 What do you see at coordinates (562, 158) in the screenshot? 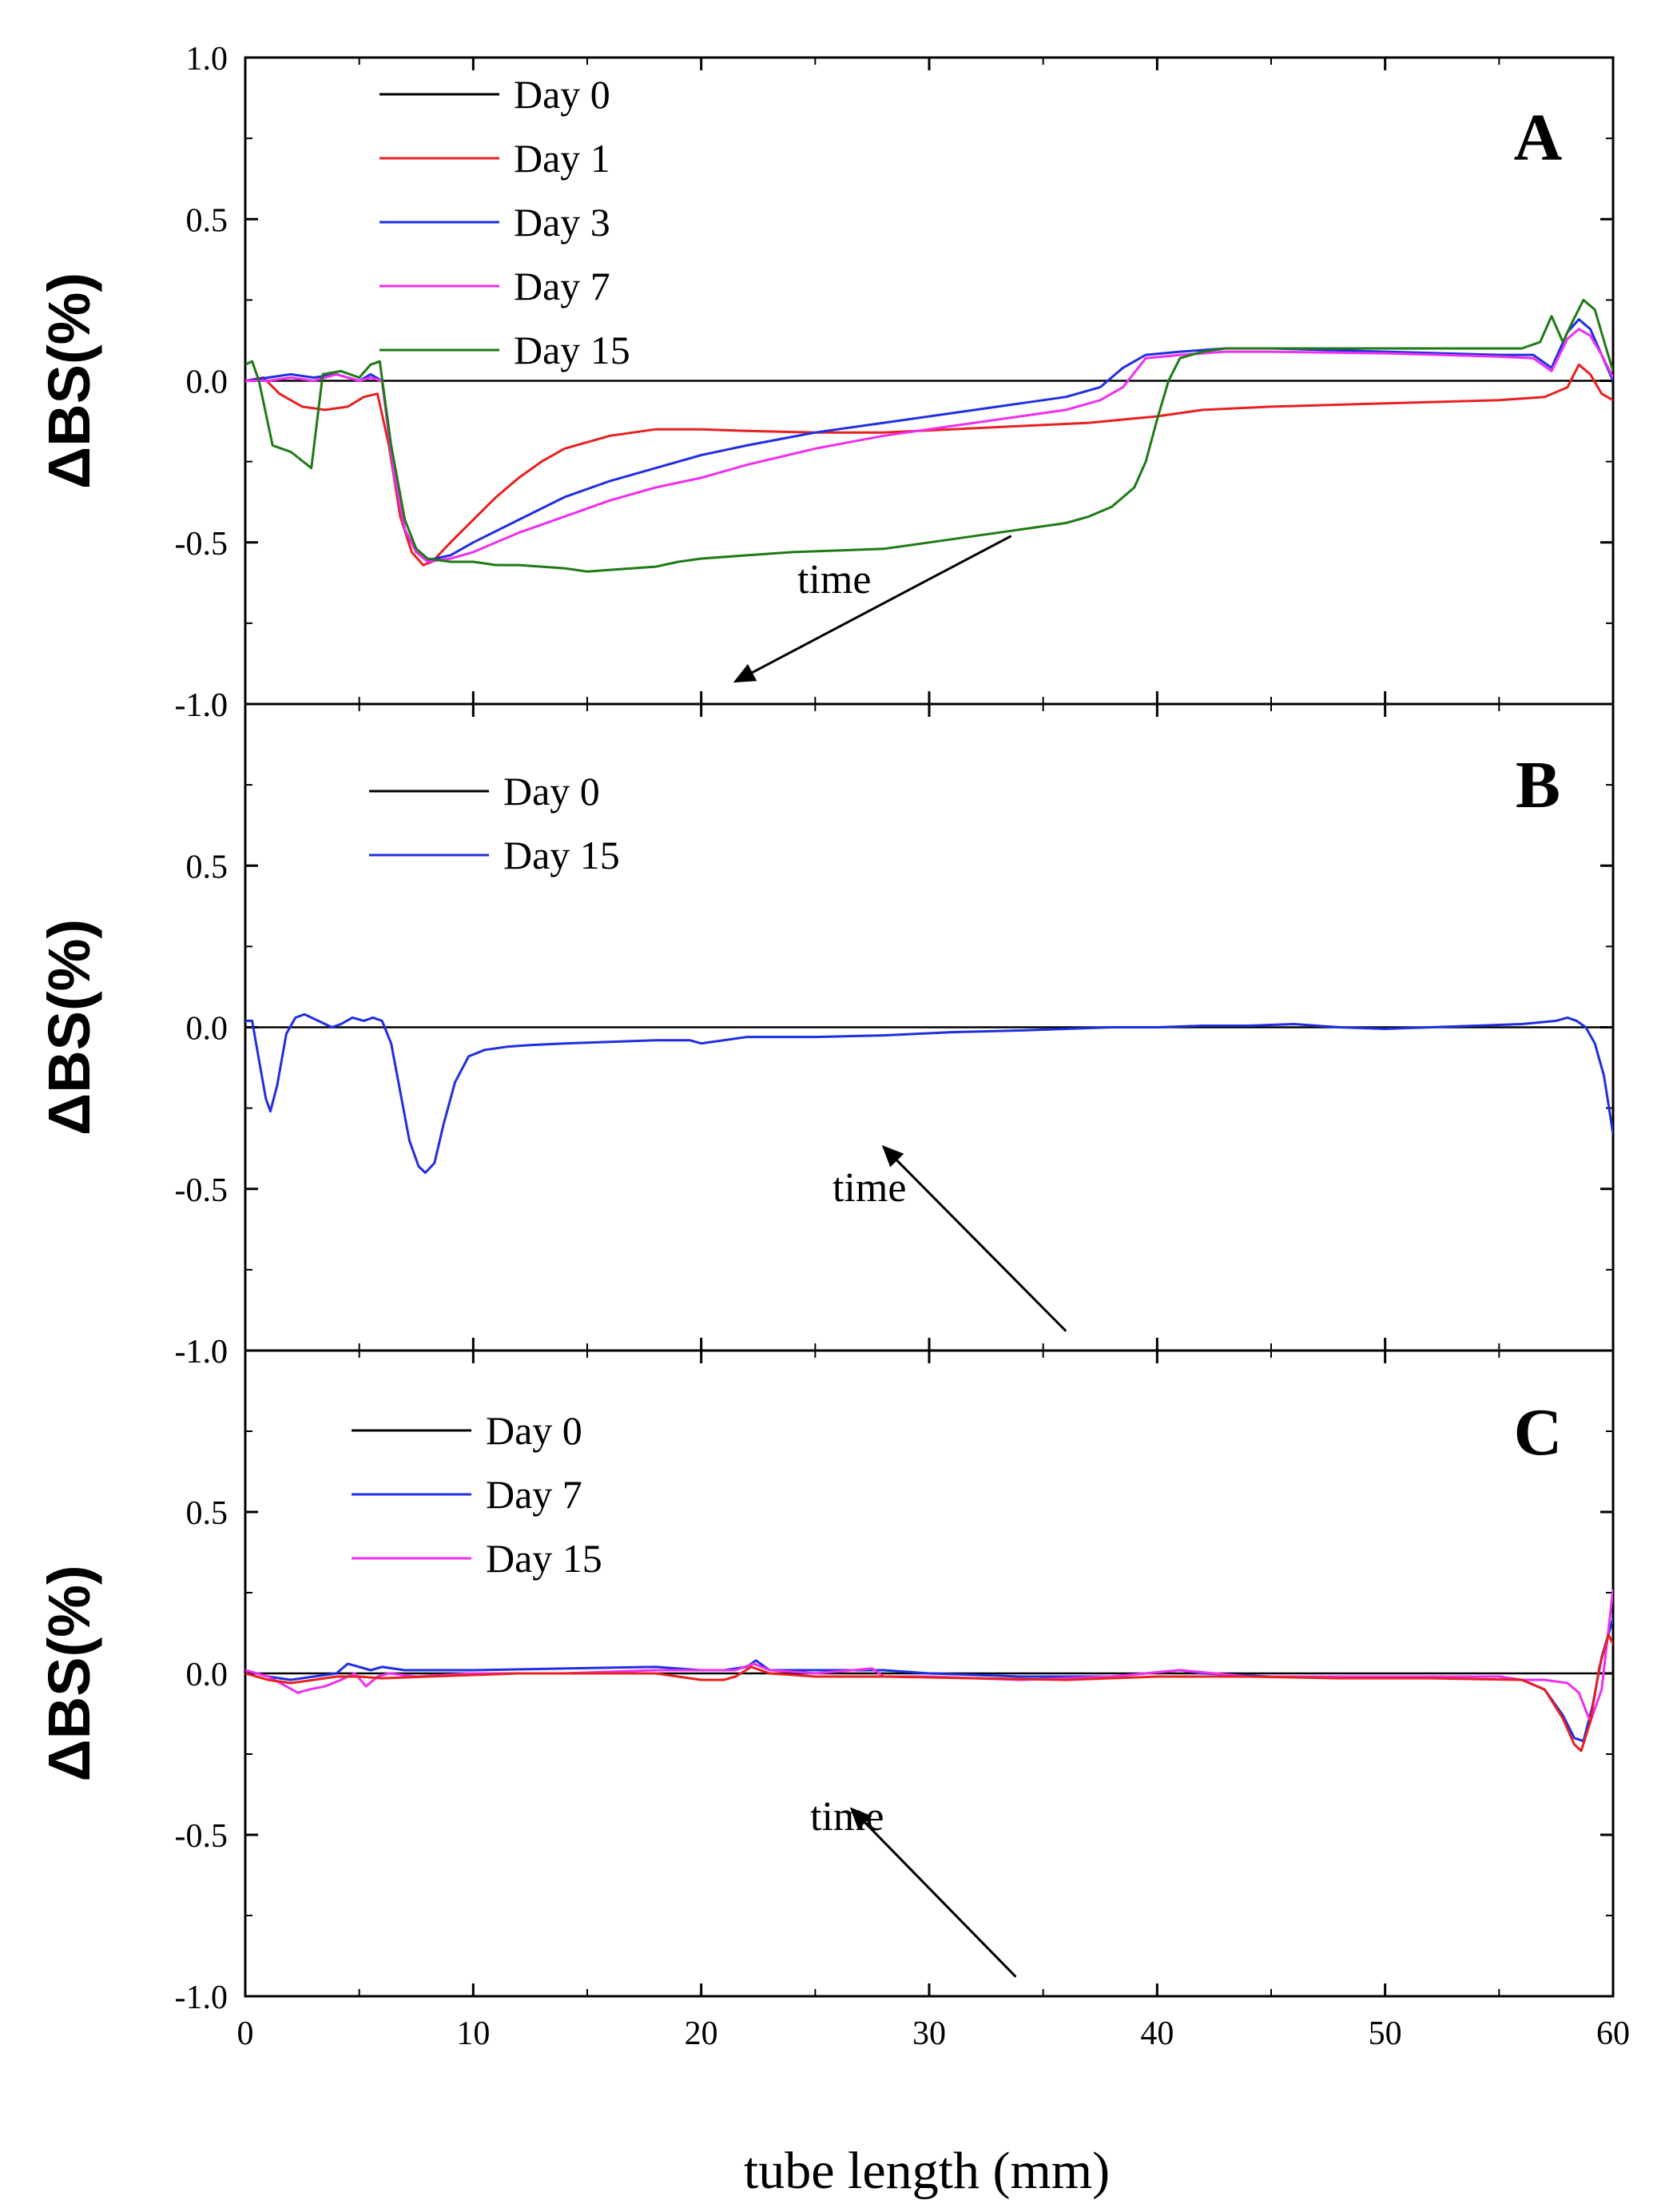
I see `legend-label: Day 1` at bounding box center [562, 158].